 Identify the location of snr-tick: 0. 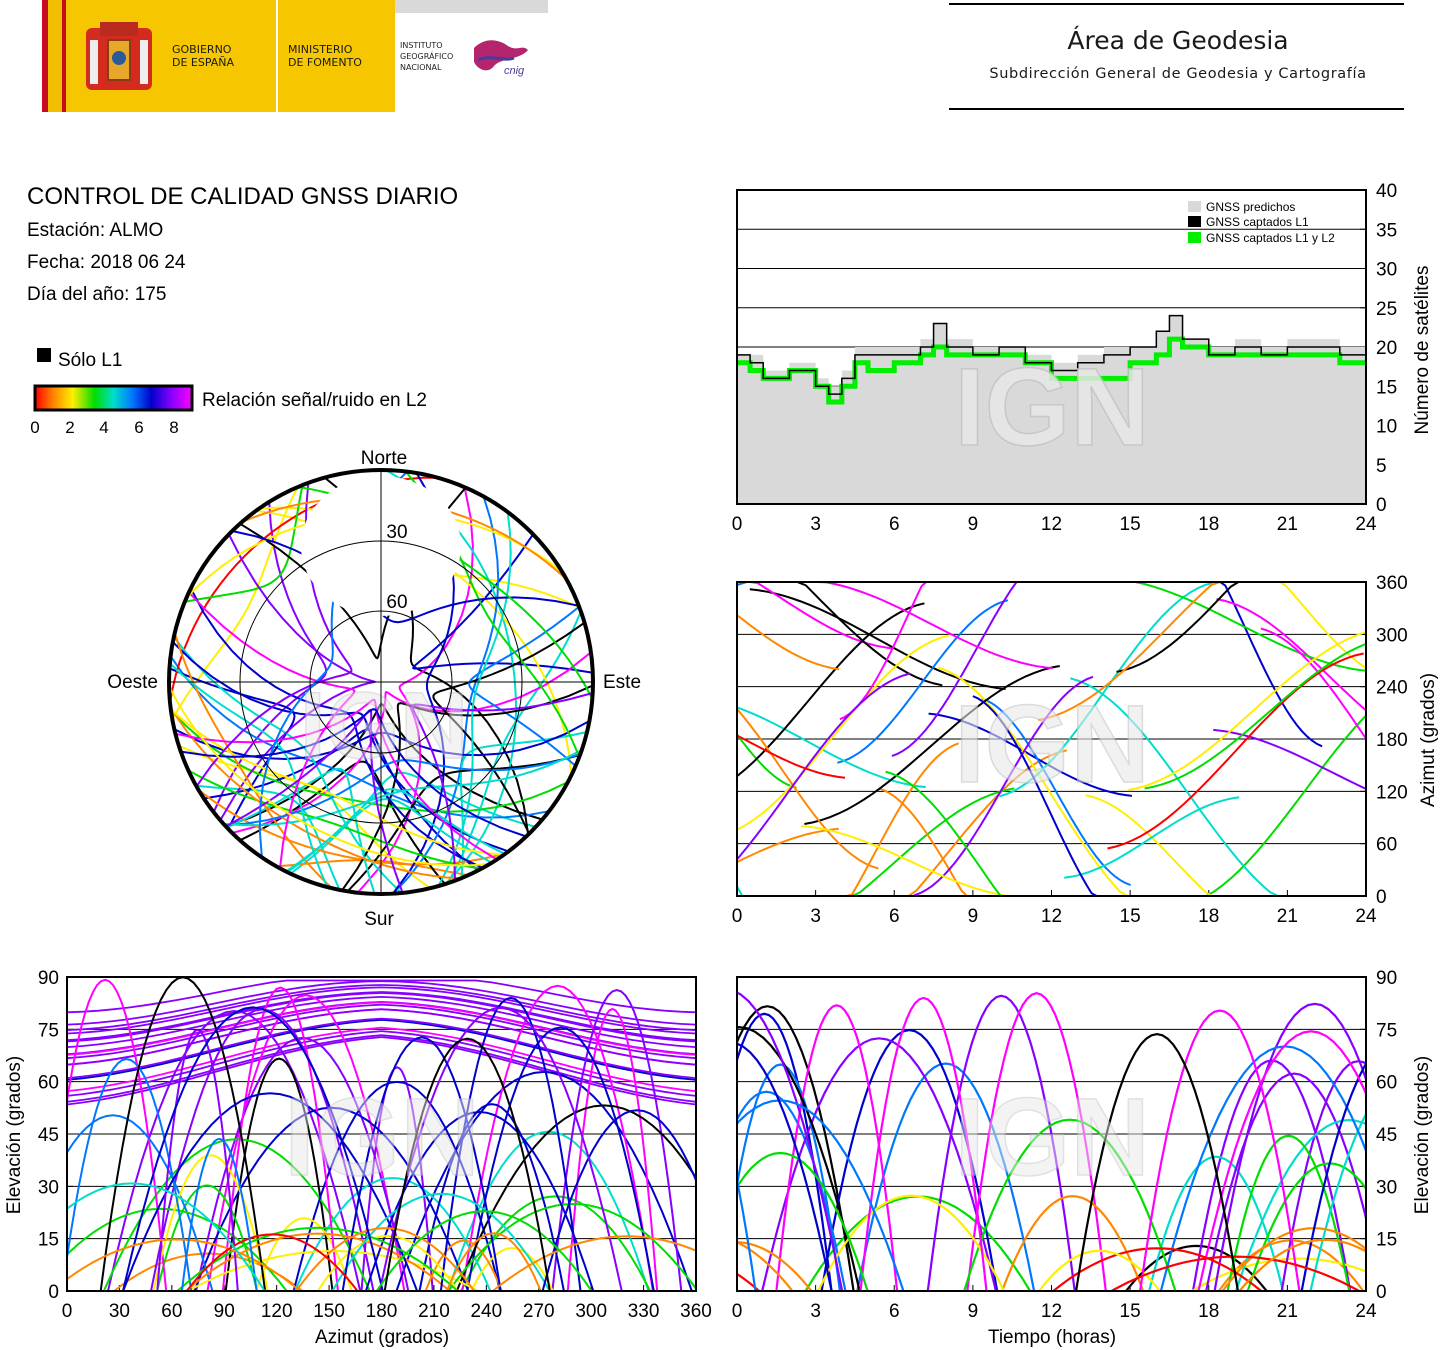
(34, 427).